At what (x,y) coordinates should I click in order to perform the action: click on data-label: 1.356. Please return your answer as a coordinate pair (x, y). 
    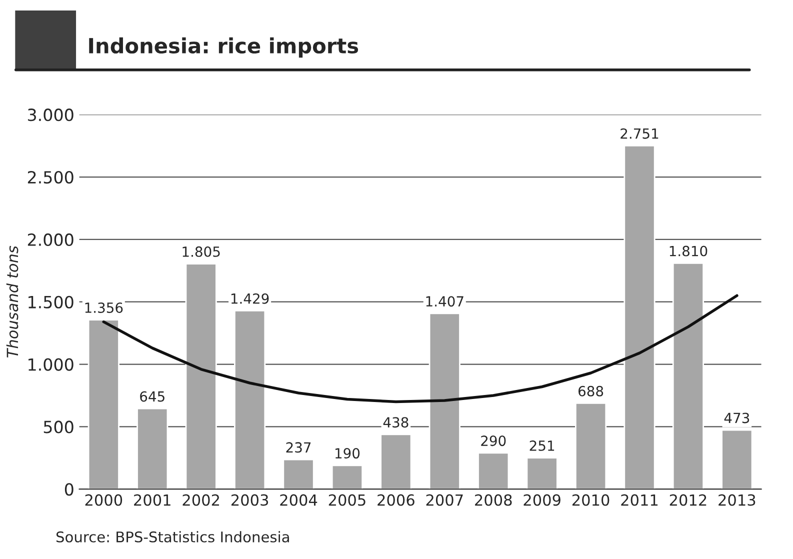
    Looking at the image, I should click on (104, 307).